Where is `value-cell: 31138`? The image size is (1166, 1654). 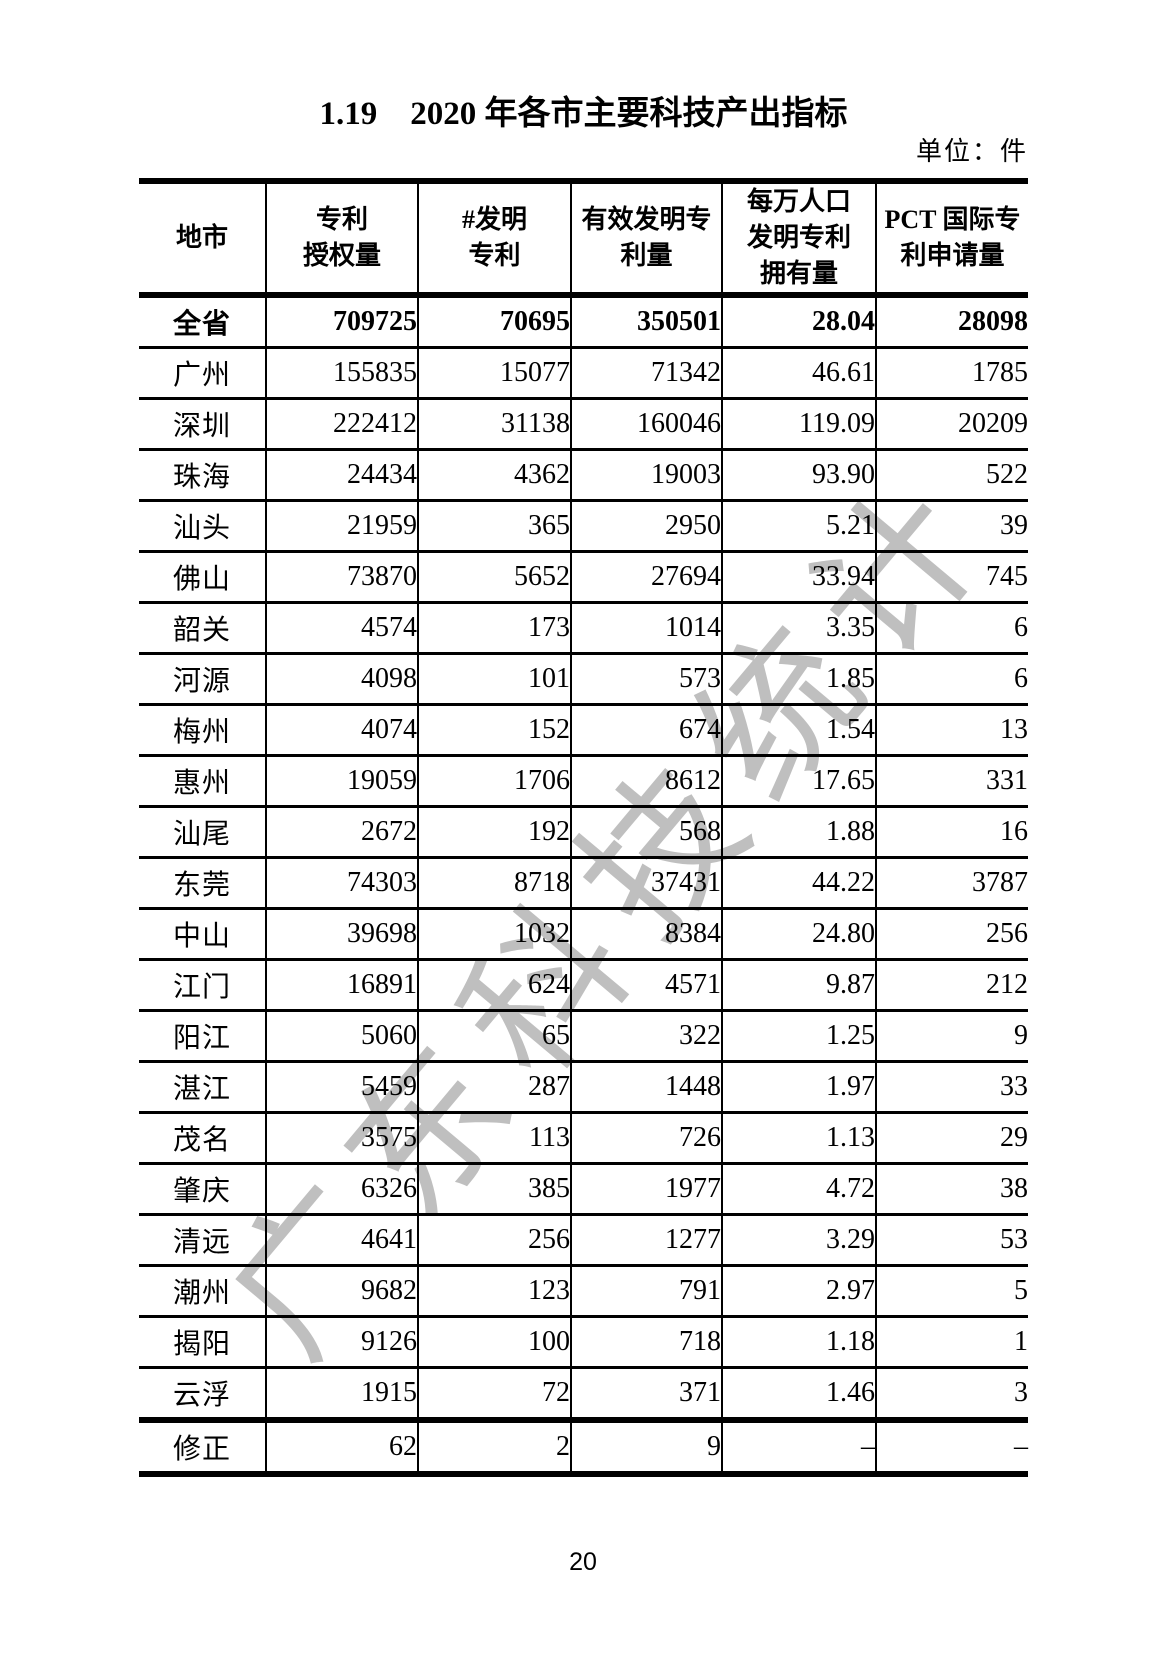 value-cell: 31138 is located at coordinates (494, 424).